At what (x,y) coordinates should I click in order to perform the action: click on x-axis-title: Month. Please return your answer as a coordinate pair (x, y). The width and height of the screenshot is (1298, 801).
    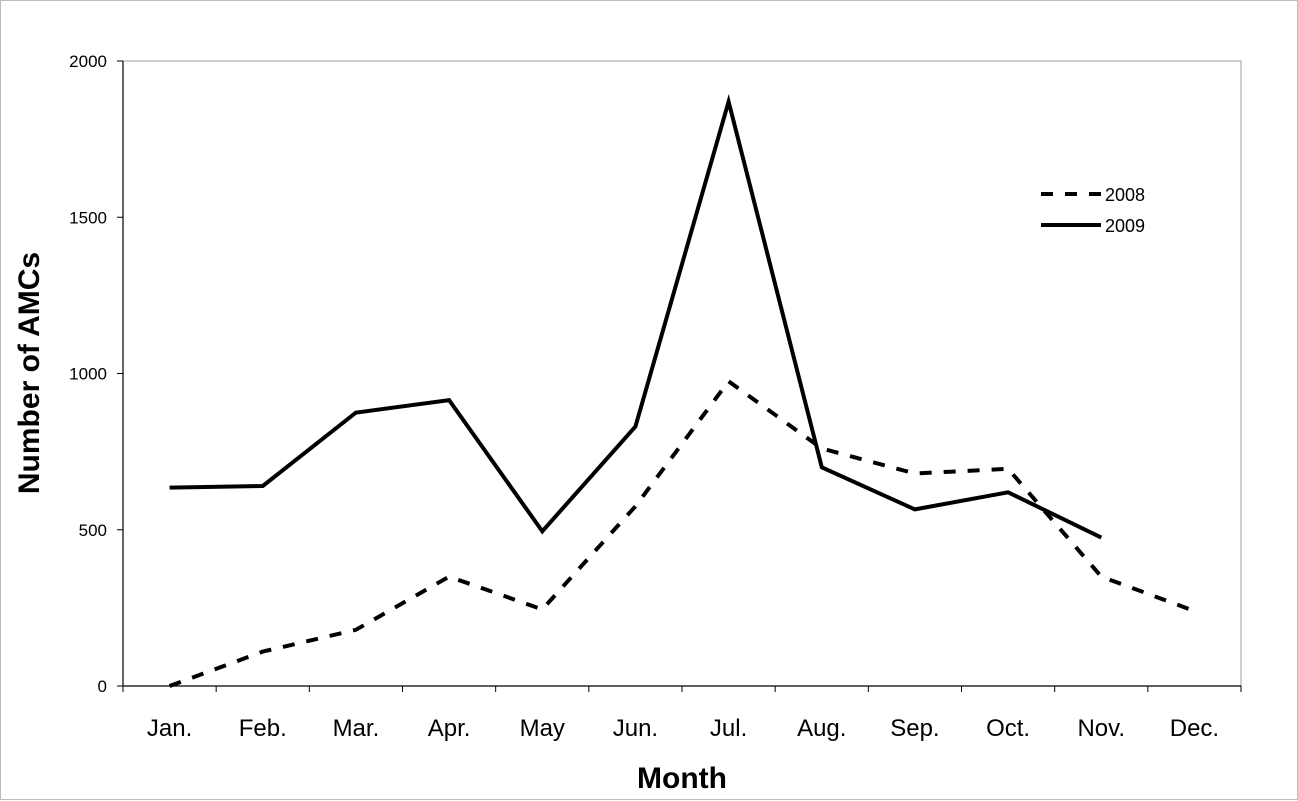
    Looking at the image, I should click on (682, 778).